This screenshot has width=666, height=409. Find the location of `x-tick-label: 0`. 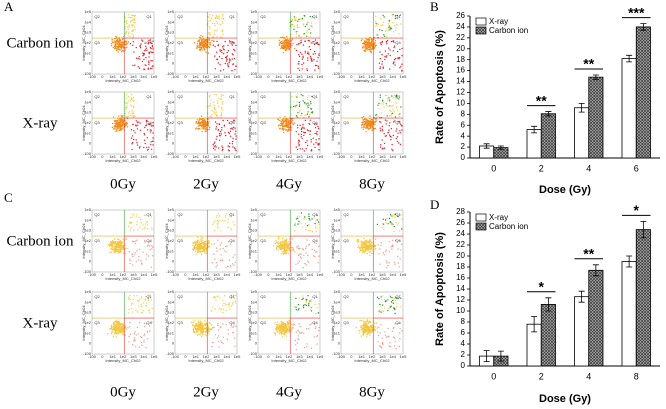

x-tick-label: 0 is located at coordinates (493, 168).